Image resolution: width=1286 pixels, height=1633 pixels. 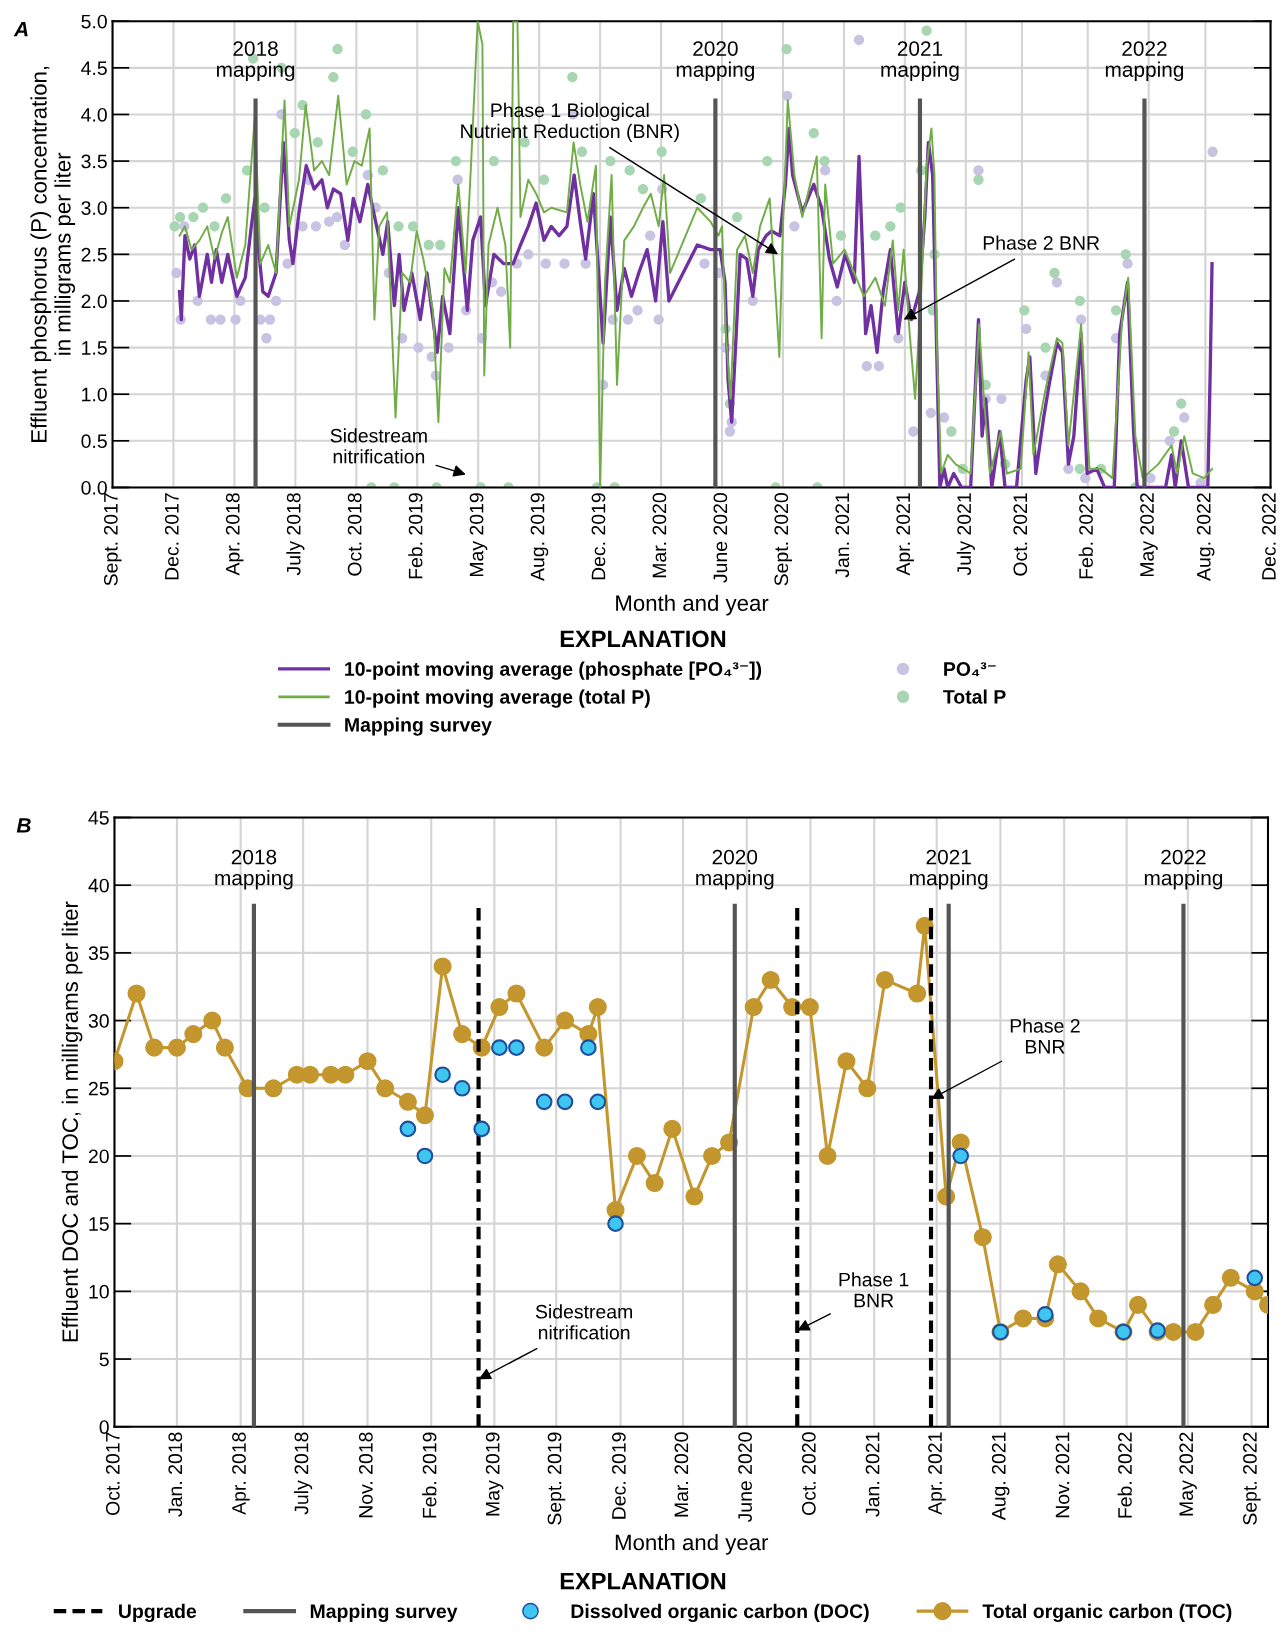 What do you see at coordinates (970, 669) in the screenshot?
I see `legend-label: PO₄³⁻` at bounding box center [970, 669].